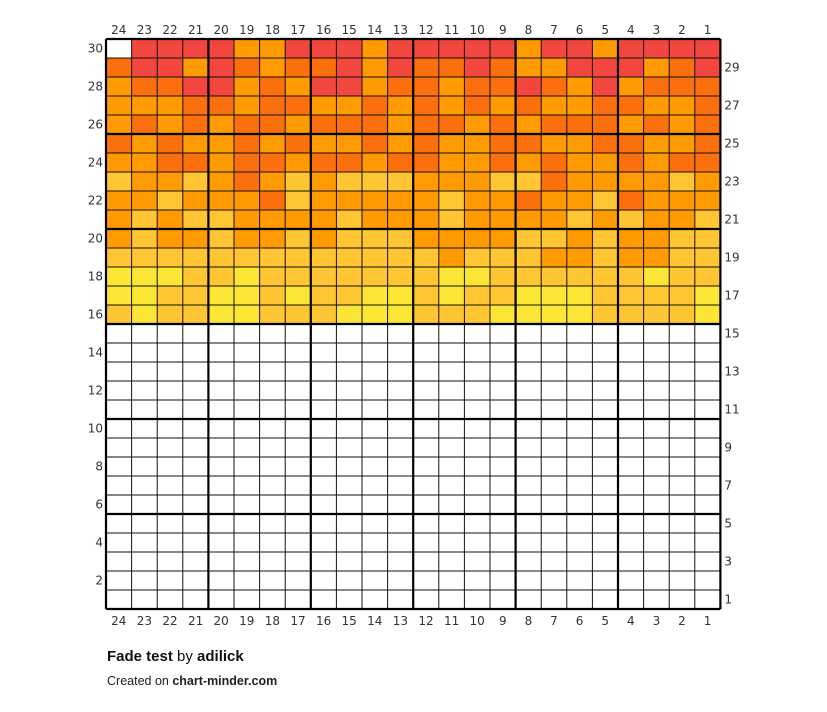  I want to click on row-label-right: 3, so click(728, 562).